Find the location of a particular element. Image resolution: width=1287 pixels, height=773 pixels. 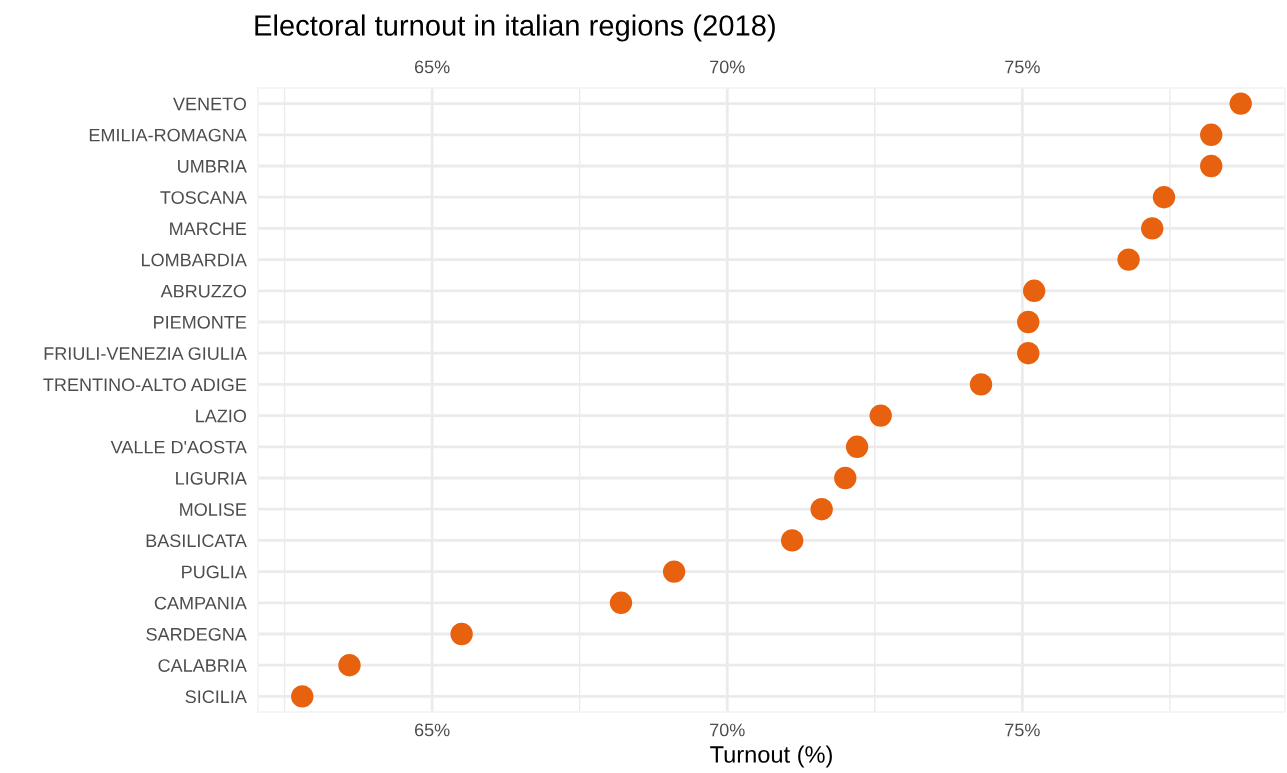

y-tick-label: BASILICATA is located at coordinates (196, 541).